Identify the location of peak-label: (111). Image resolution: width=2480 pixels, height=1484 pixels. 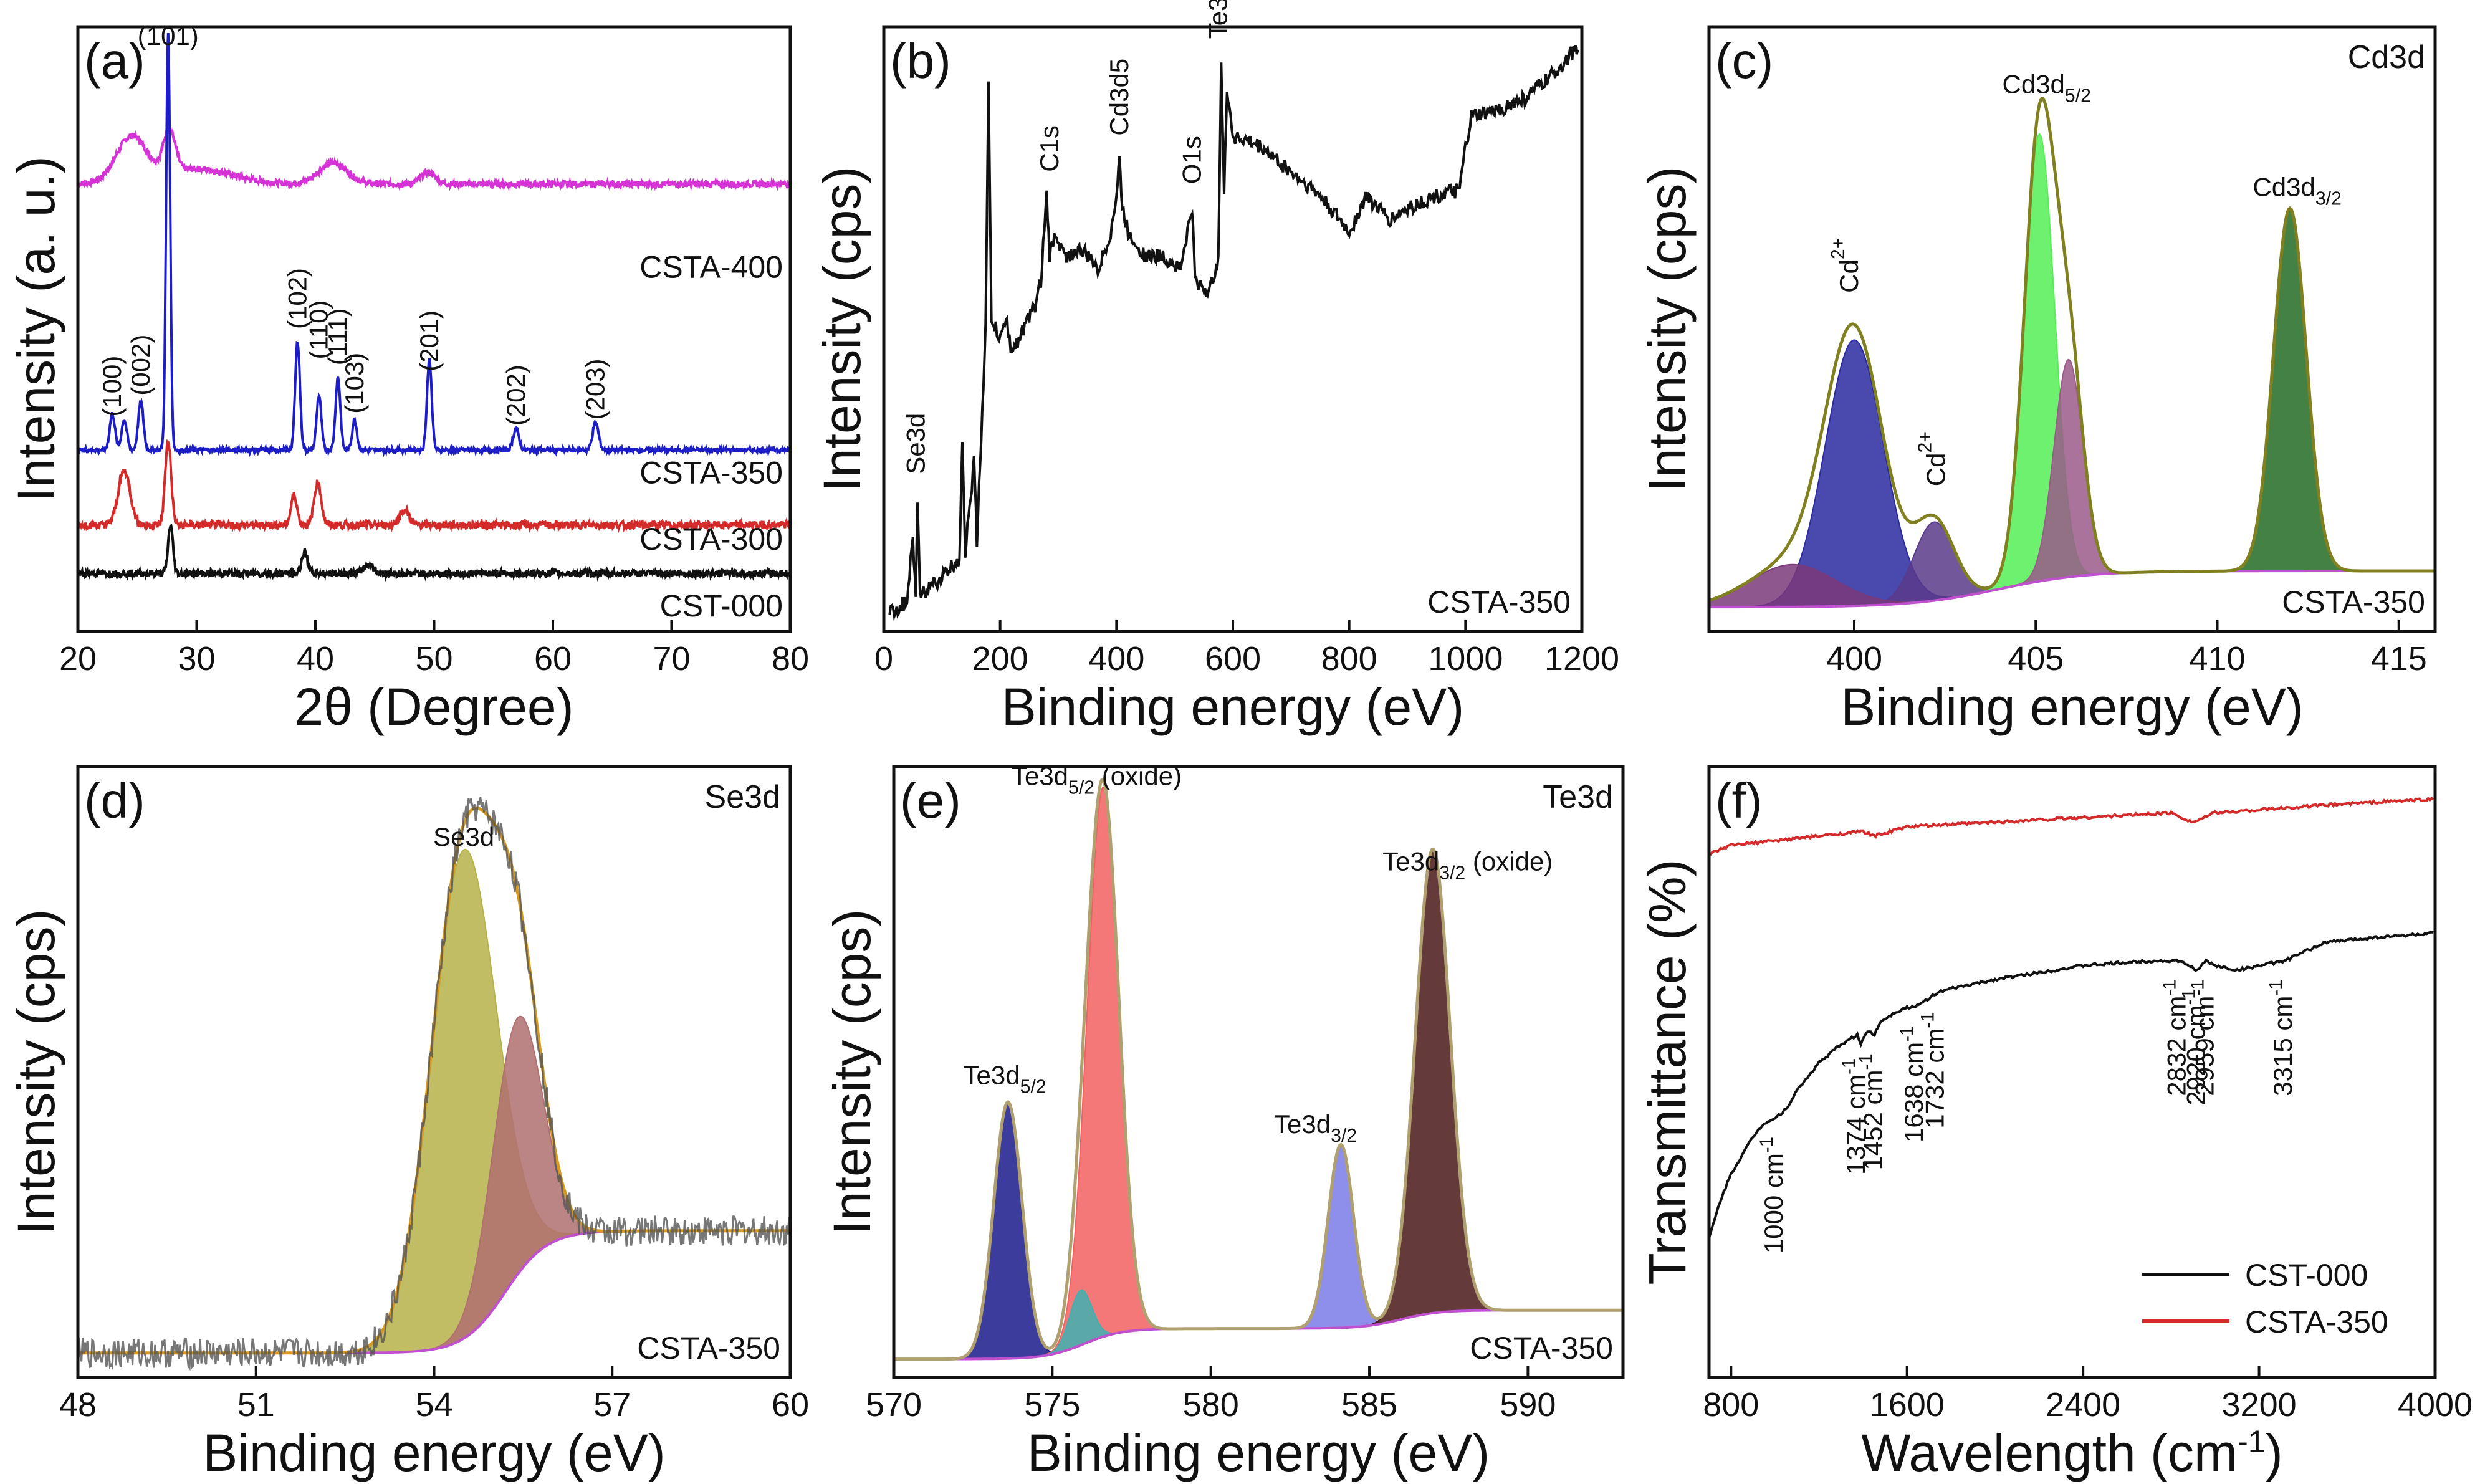
(337, 336).